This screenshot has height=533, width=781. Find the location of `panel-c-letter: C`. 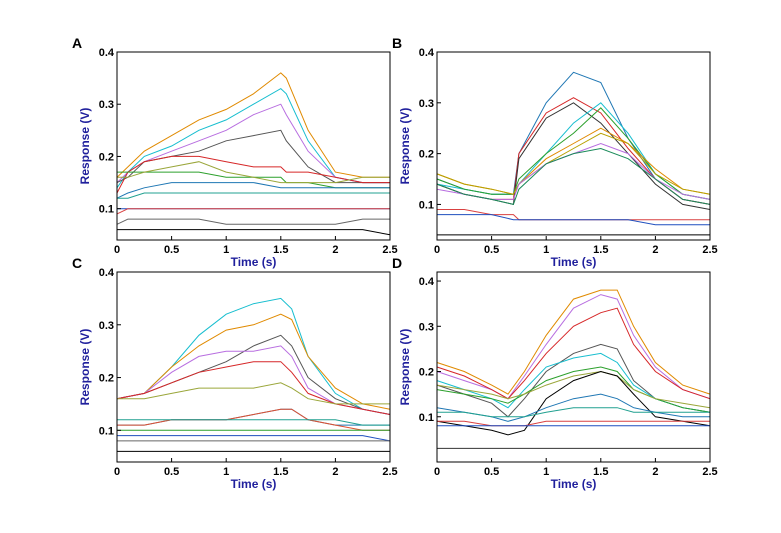

panel-c-letter: C is located at coordinates (77, 263).